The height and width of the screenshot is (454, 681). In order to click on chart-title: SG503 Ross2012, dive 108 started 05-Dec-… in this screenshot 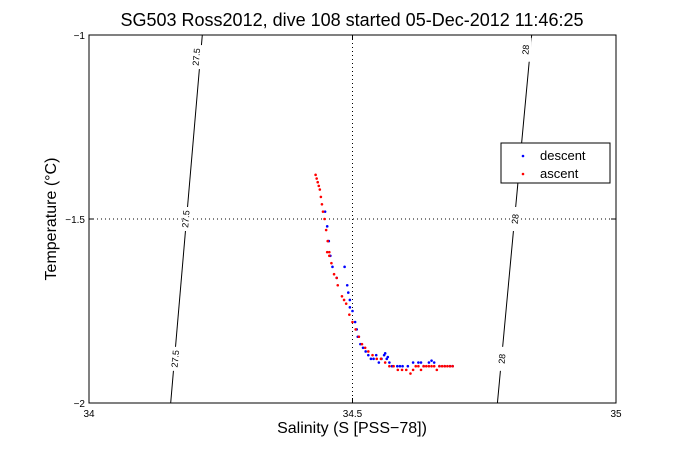, I will do `click(352, 20)`.